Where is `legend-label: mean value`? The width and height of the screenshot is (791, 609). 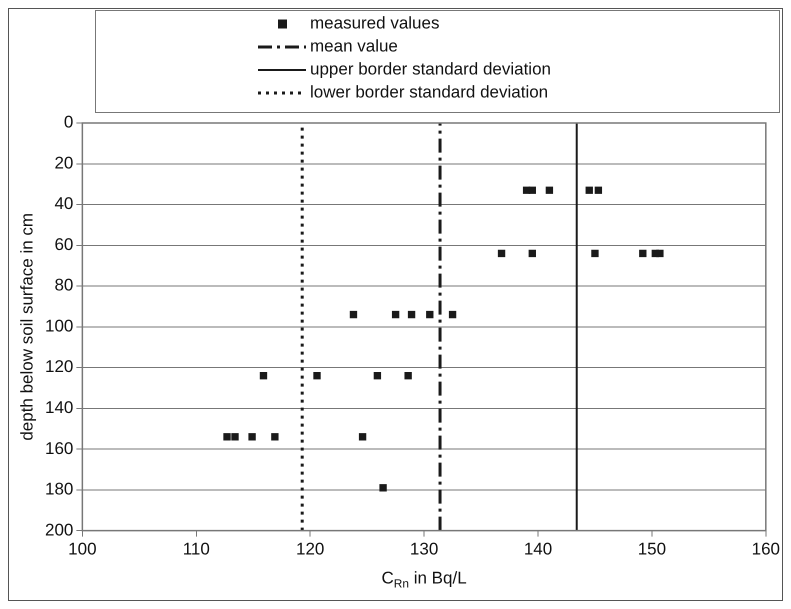 legend-label: mean value is located at coordinates (354, 46).